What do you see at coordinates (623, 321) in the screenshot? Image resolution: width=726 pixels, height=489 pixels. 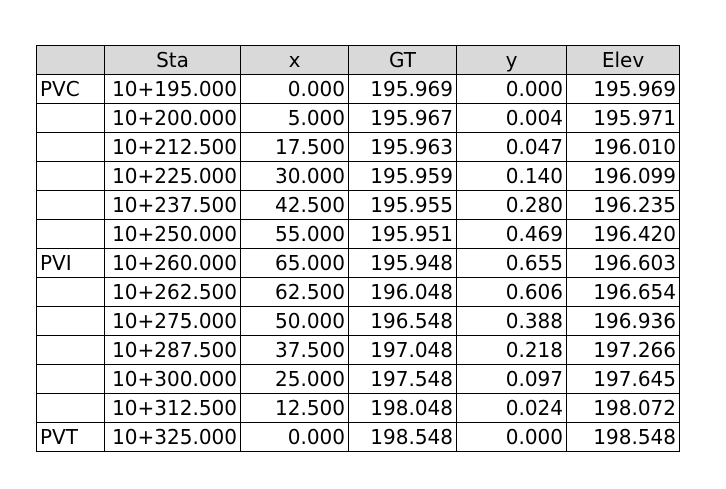 I see `cell-elev: 196.936` at bounding box center [623, 321].